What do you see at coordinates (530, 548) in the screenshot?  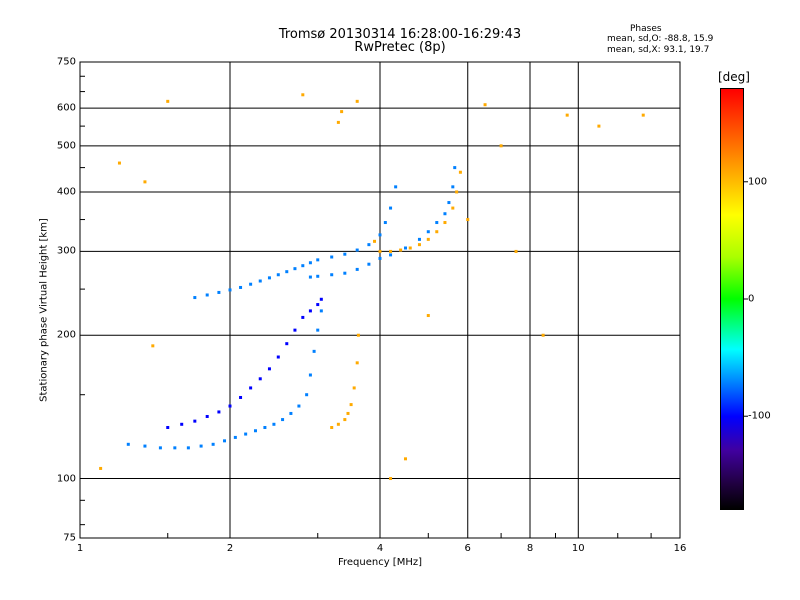 I see `x-tick-label-4: 8` at bounding box center [530, 548].